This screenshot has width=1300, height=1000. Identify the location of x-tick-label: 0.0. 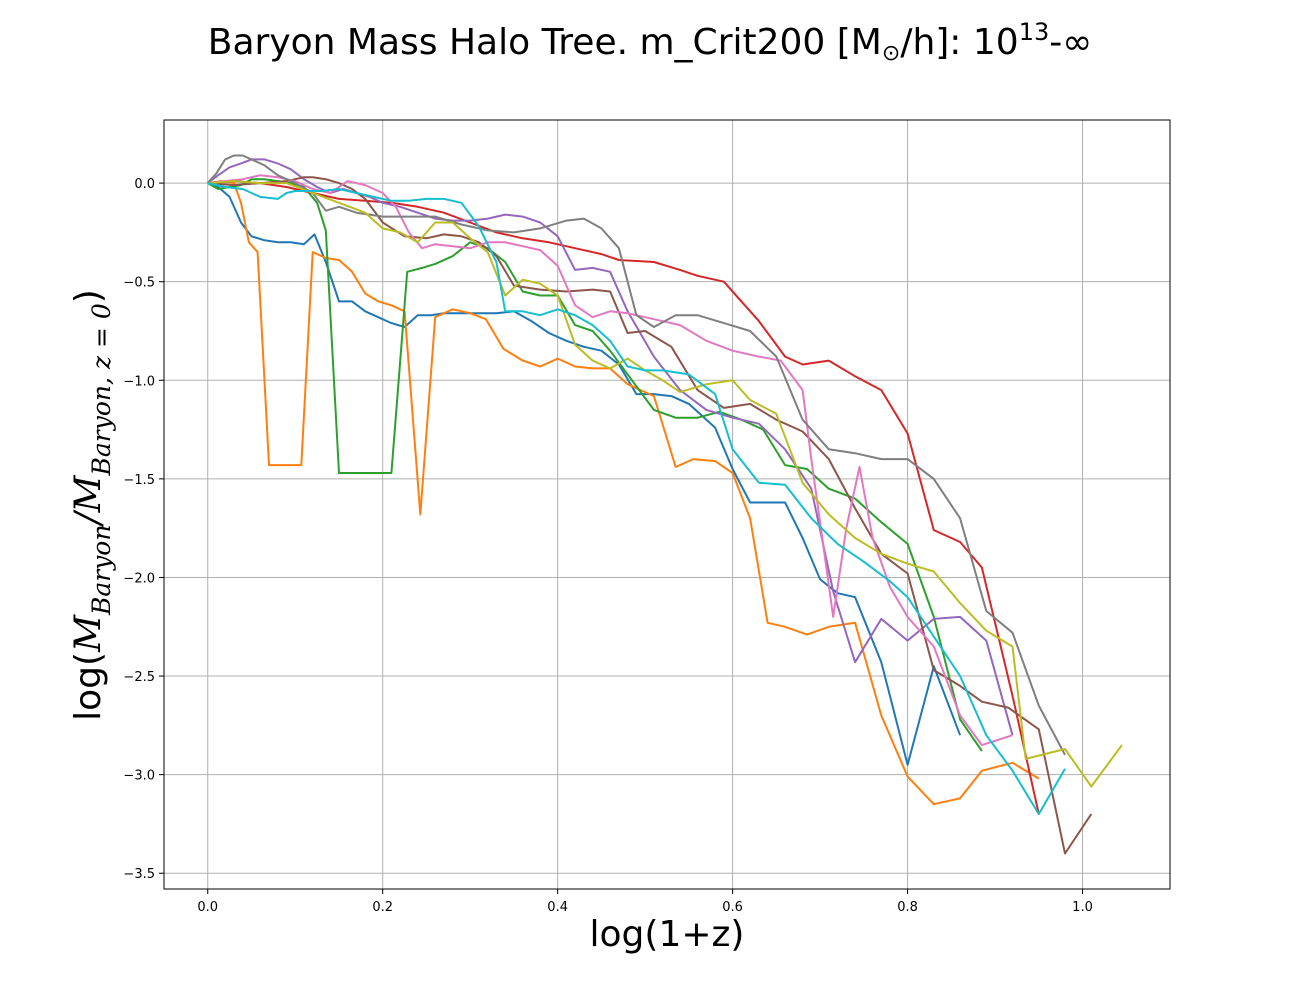
(207, 907).